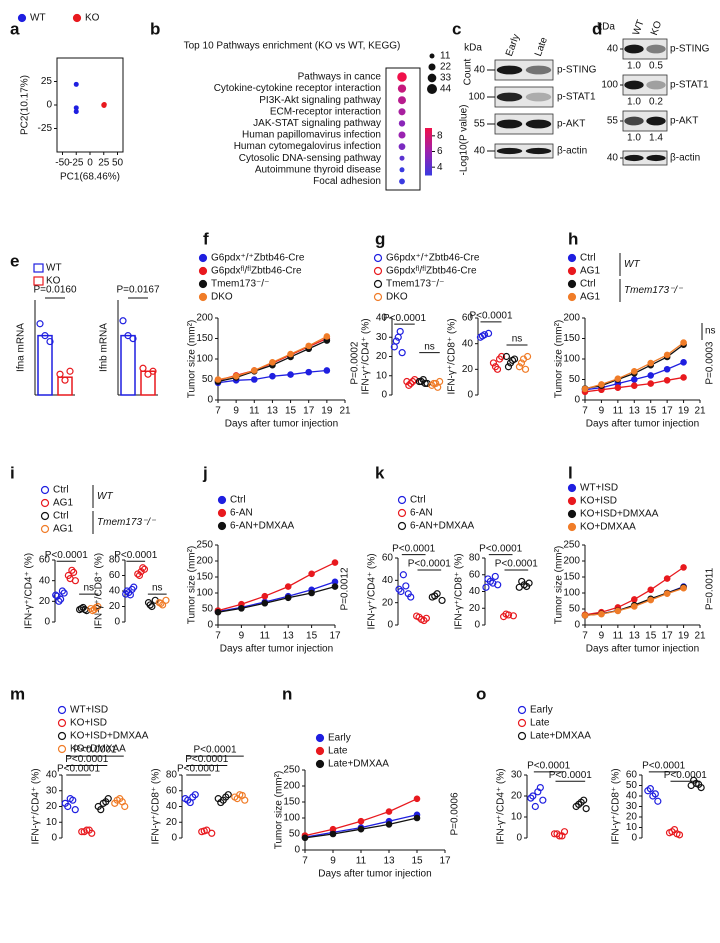  What do you see at coordinates (480, 124) in the screenshot?
I see `kda-marker: 55` at bounding box center [480, 124].